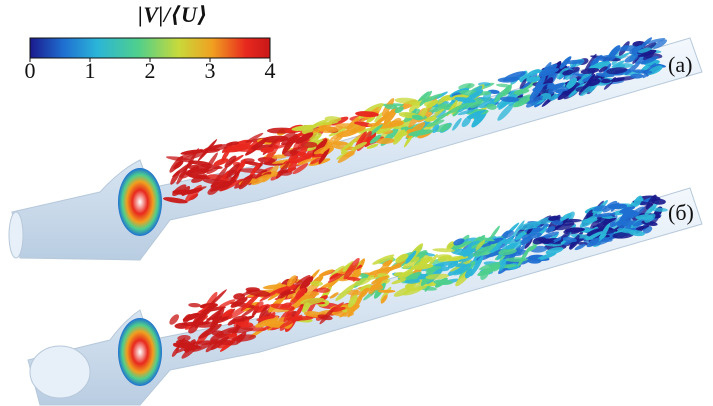 This screenshot has width=713, height=406. Describe the element at coordinates (173, 14) in the screenshot. I see `colorbar-title: |V|/⟨U⟩` at that location.